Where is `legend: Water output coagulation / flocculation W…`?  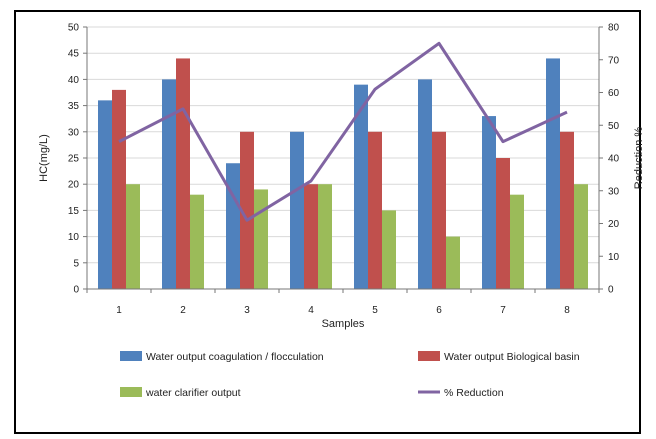
legend: Water output coagulation / flocculation W… is located at coordinates (350, 375).